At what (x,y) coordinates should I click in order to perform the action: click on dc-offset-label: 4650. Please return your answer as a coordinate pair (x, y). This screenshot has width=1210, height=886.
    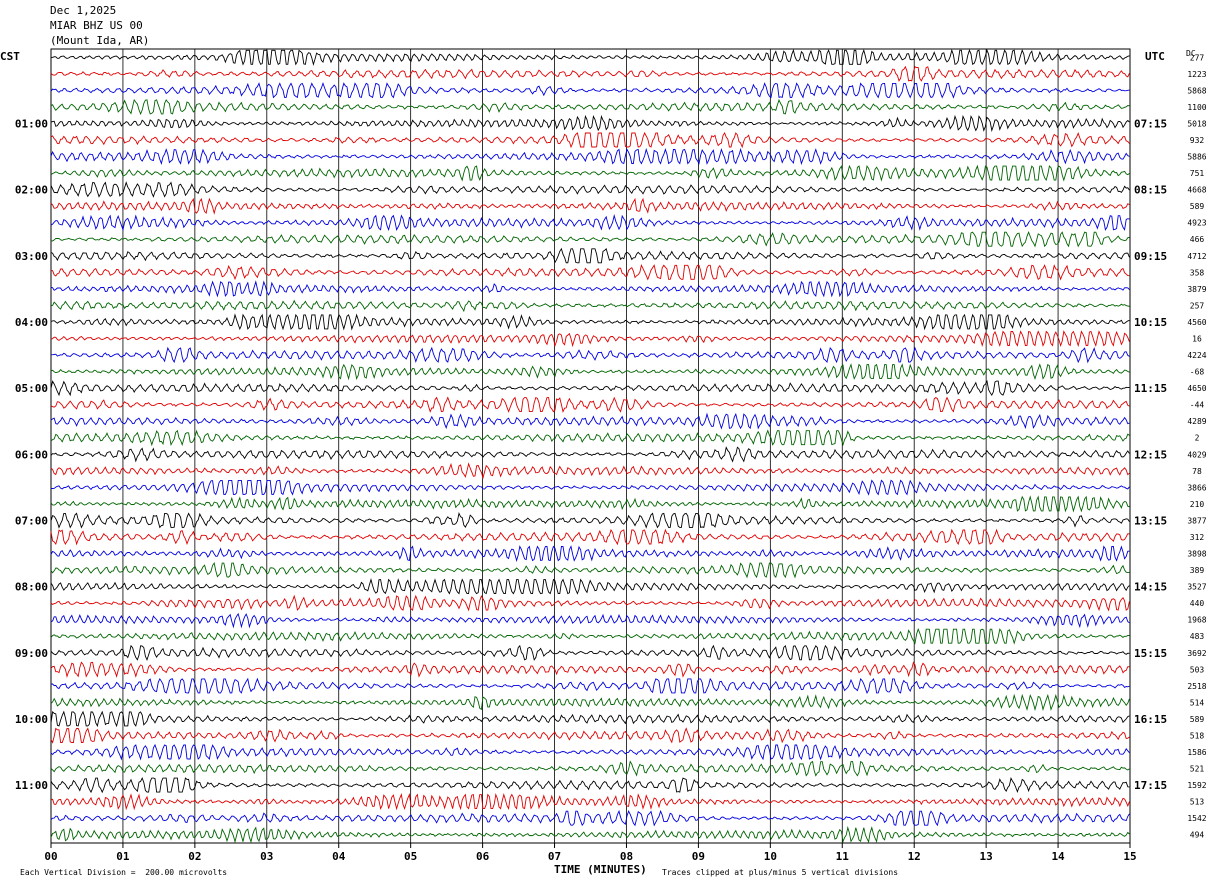
    Looking at the image, I should click on (1196, 388).